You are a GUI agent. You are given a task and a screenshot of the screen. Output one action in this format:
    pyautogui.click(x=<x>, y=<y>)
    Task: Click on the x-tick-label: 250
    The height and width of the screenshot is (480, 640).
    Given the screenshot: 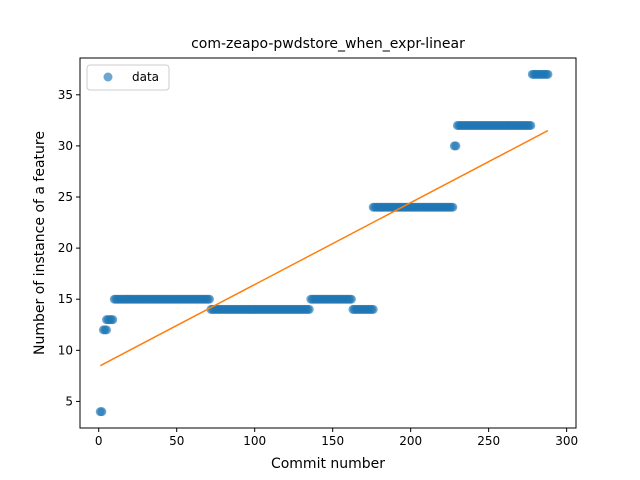 What is the action you would take?
    pyautogui.click(x=488, y=441)
    